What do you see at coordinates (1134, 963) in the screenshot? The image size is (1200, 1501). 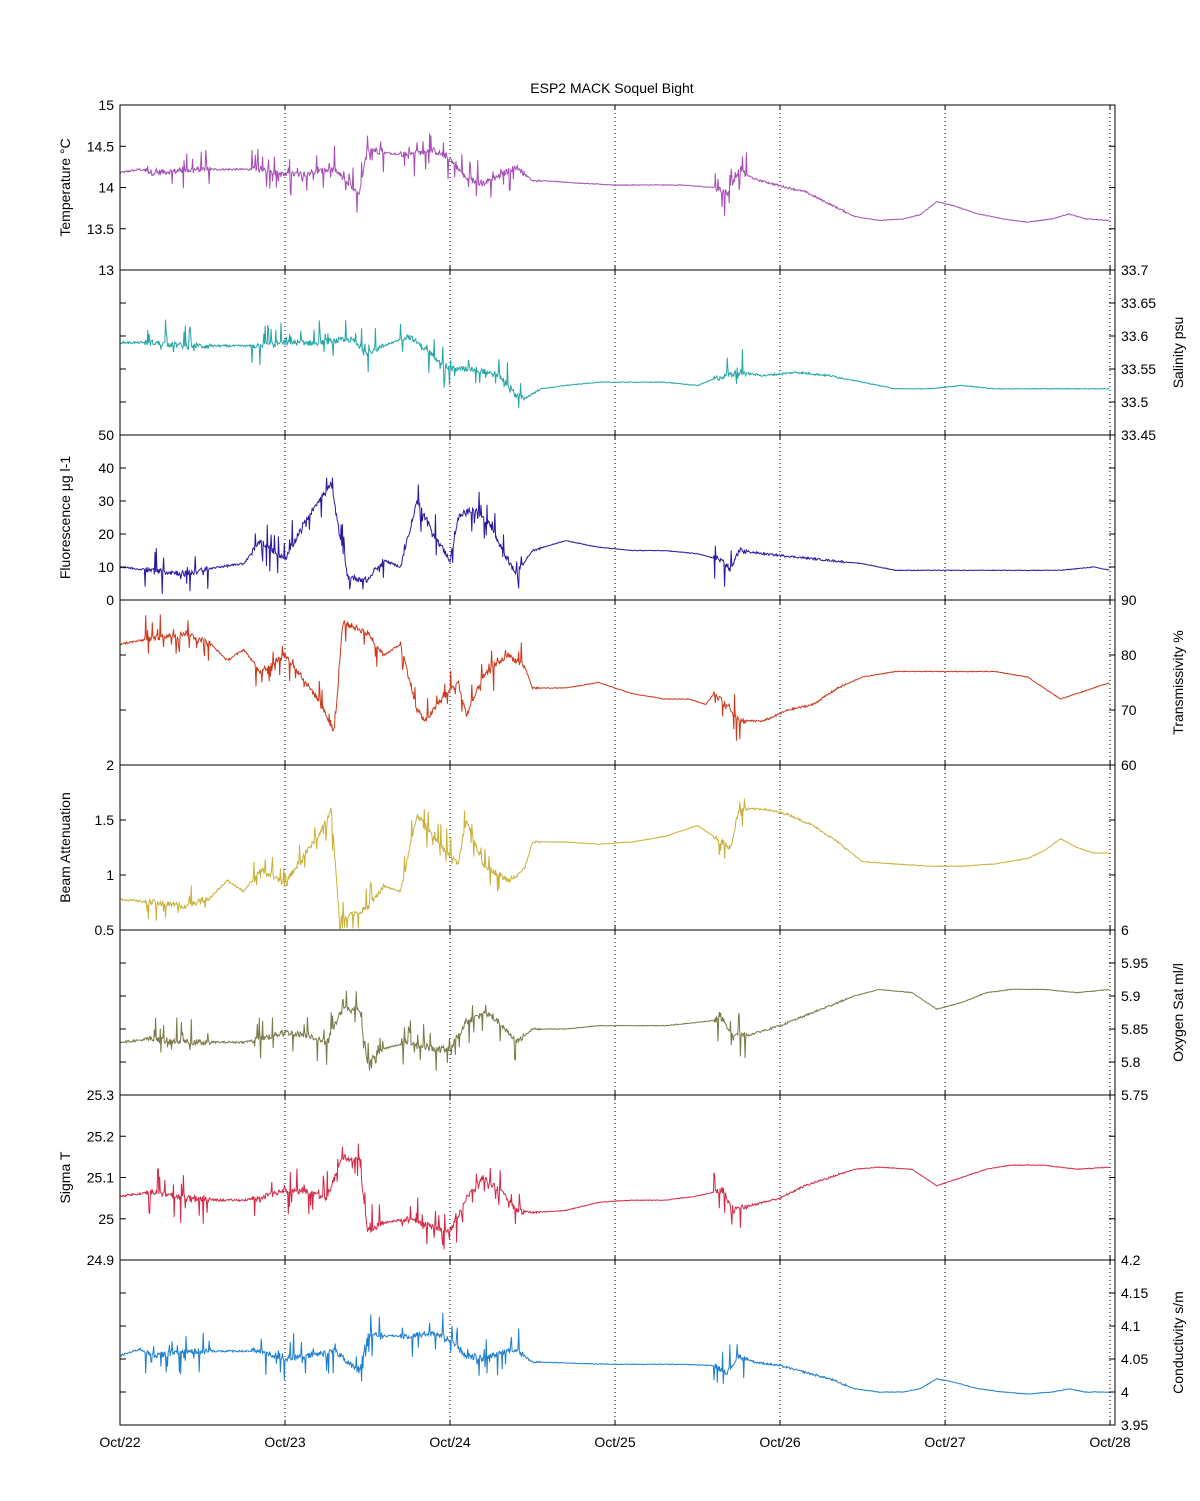 I see `y-tick-label-oxygen: 5.95` at bounding box center [1134, 963].